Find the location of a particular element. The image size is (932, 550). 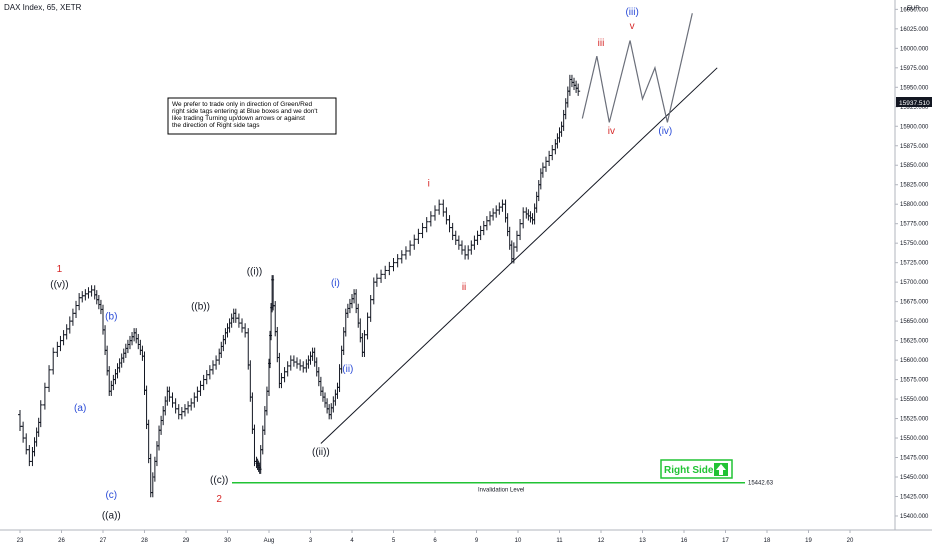

price-tick-label: 15600.000 is located at coordinates (914, 361).